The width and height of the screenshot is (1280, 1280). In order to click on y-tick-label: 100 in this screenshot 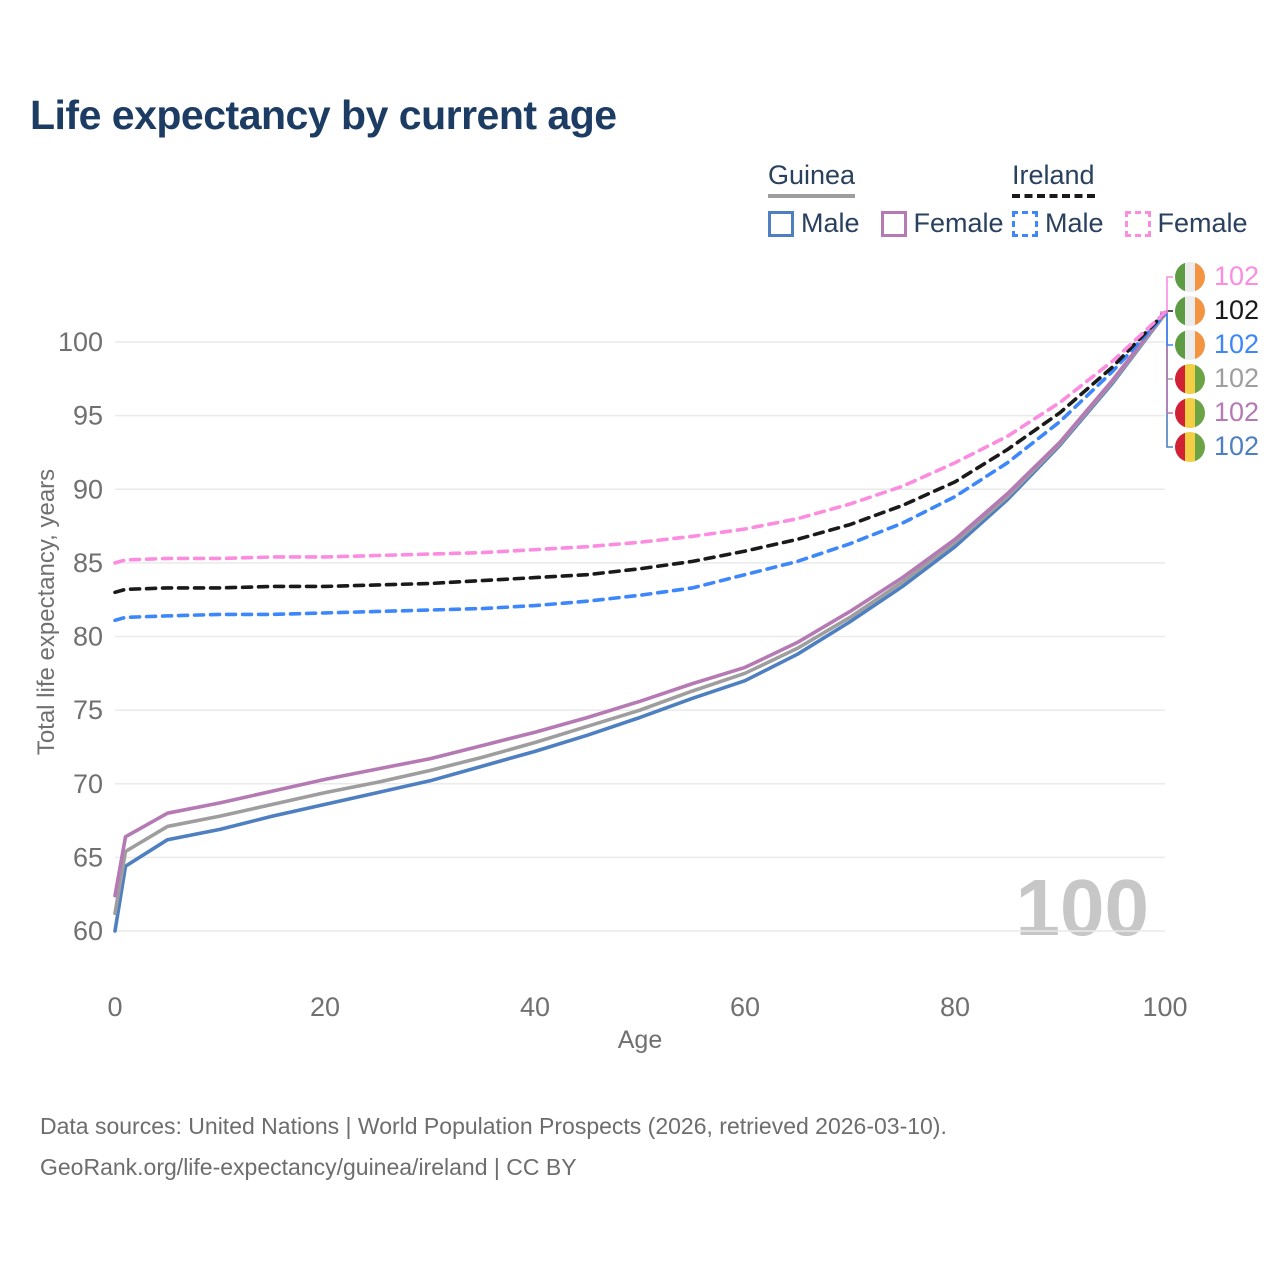, I will do `click(80, 342)`.